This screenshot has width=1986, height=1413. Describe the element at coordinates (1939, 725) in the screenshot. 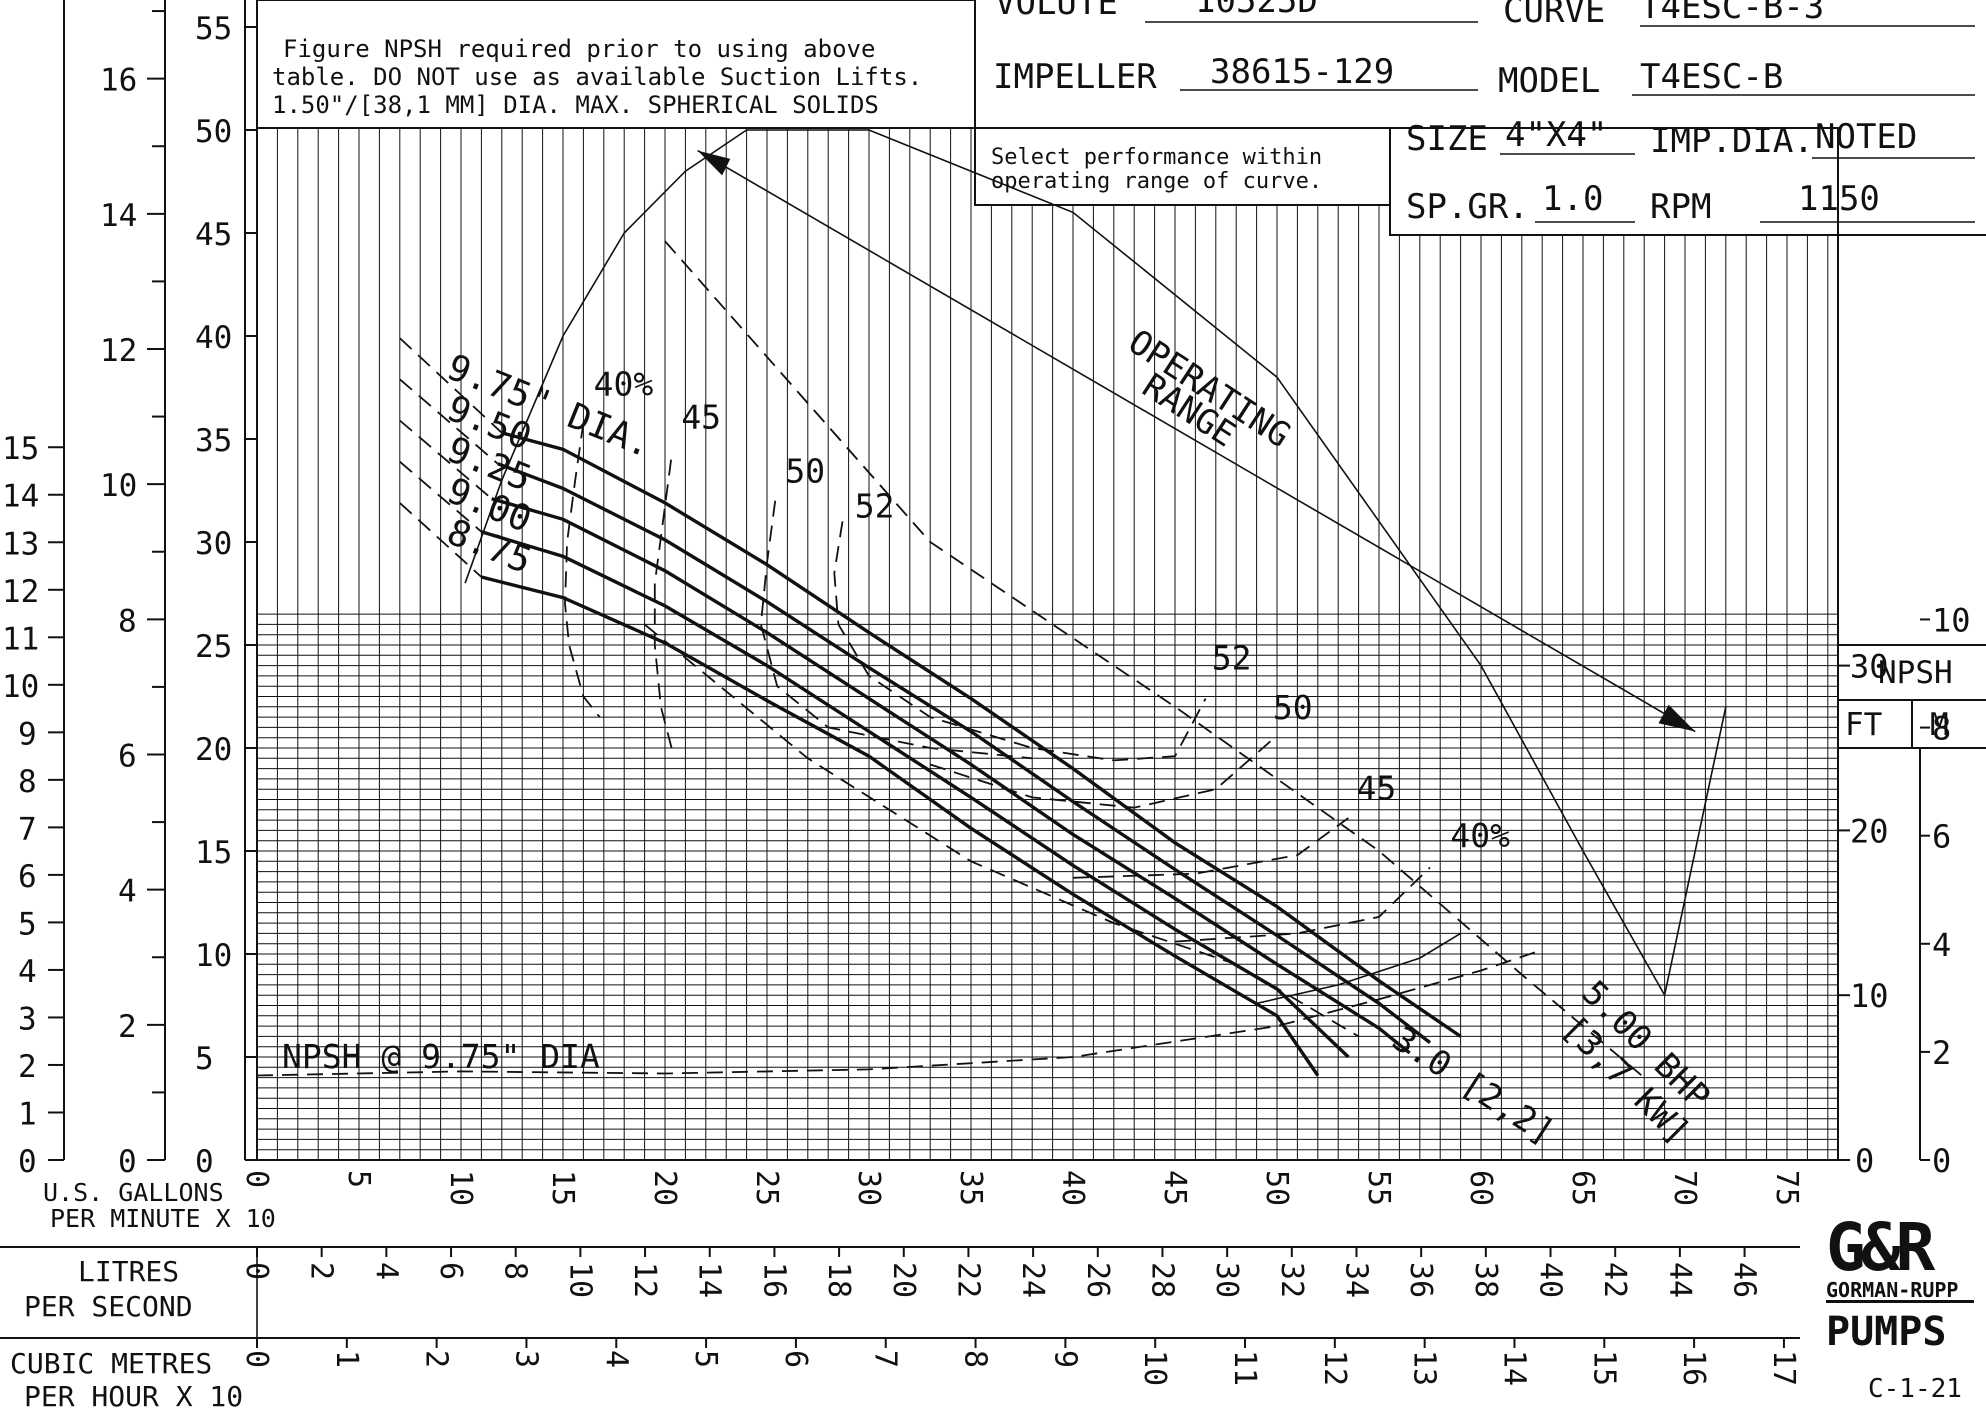

I see `npsh-box-m: M` at that location.